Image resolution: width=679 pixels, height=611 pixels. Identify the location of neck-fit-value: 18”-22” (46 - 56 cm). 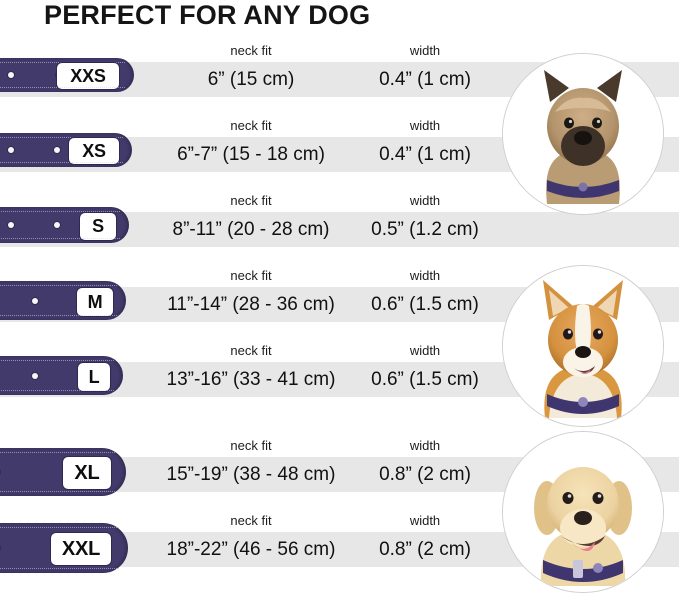
(251, 549).